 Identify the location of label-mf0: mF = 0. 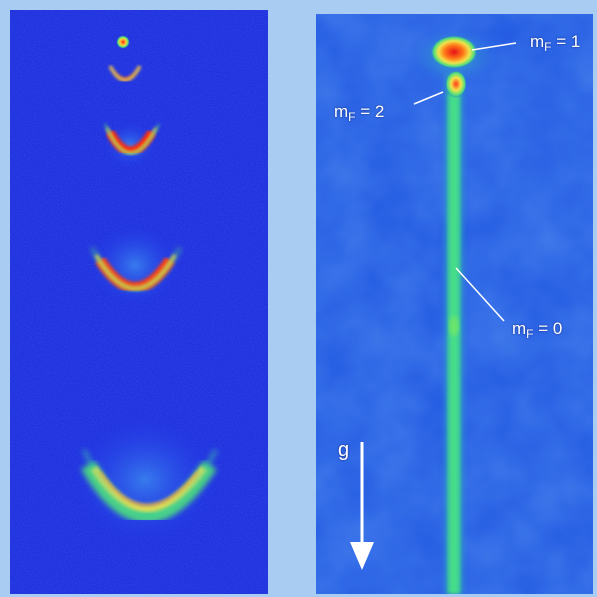
(537, 330).